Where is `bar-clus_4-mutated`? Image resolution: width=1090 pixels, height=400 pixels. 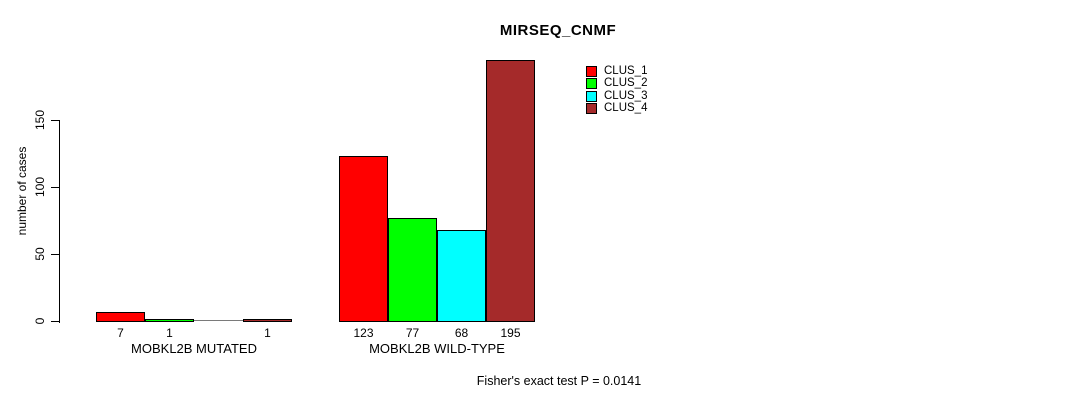 bar-clus_4-mutated is located at coordinates (267, 320).